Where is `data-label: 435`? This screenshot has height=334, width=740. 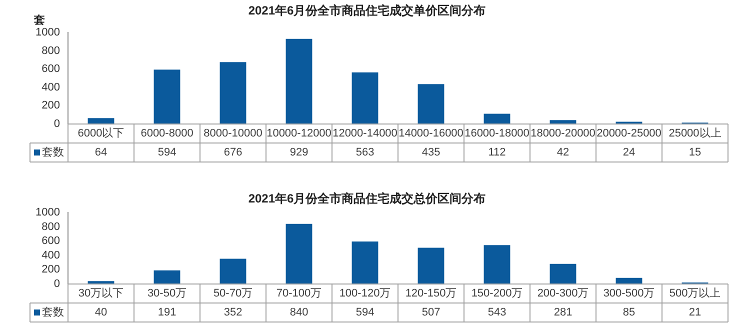
data-label: 435 is located at coordinates (431, 152).